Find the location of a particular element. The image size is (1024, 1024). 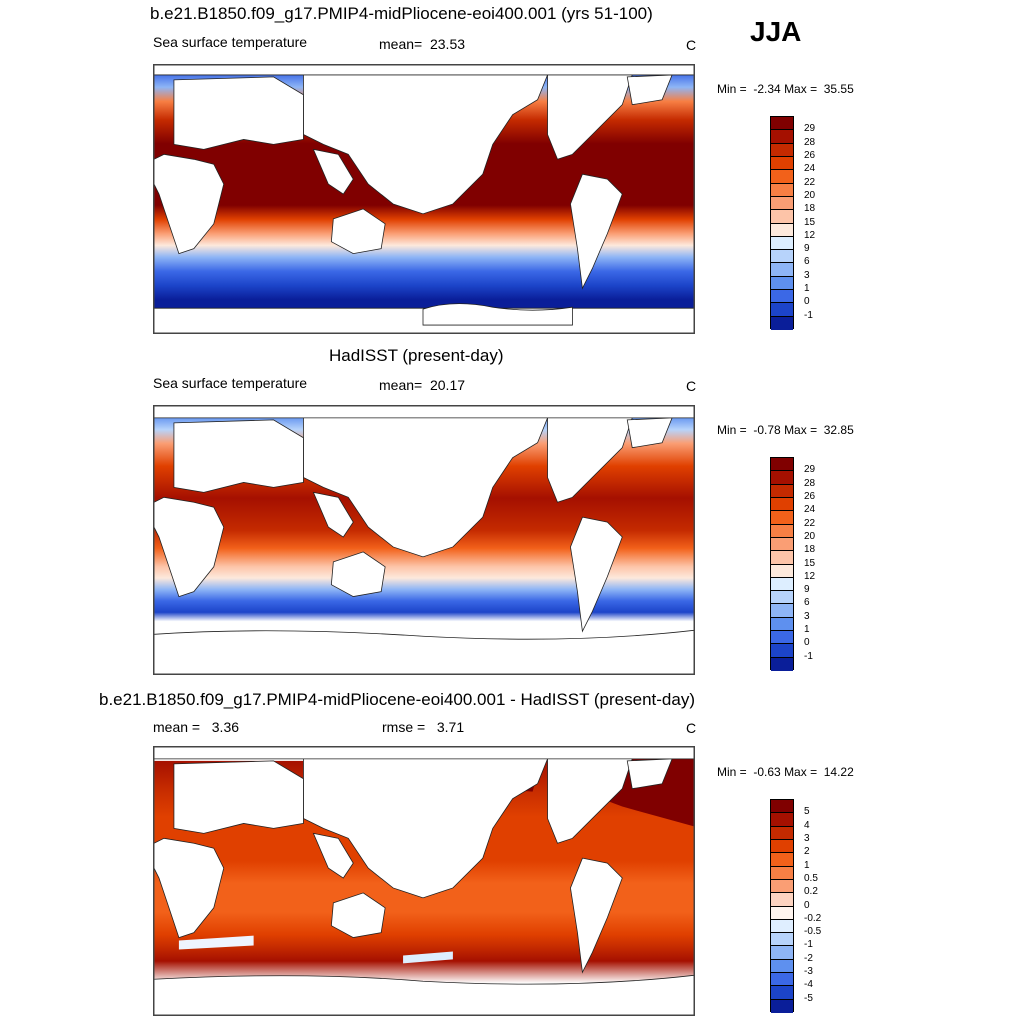

panel-3-land-mask is located at coordinates (424, 881).